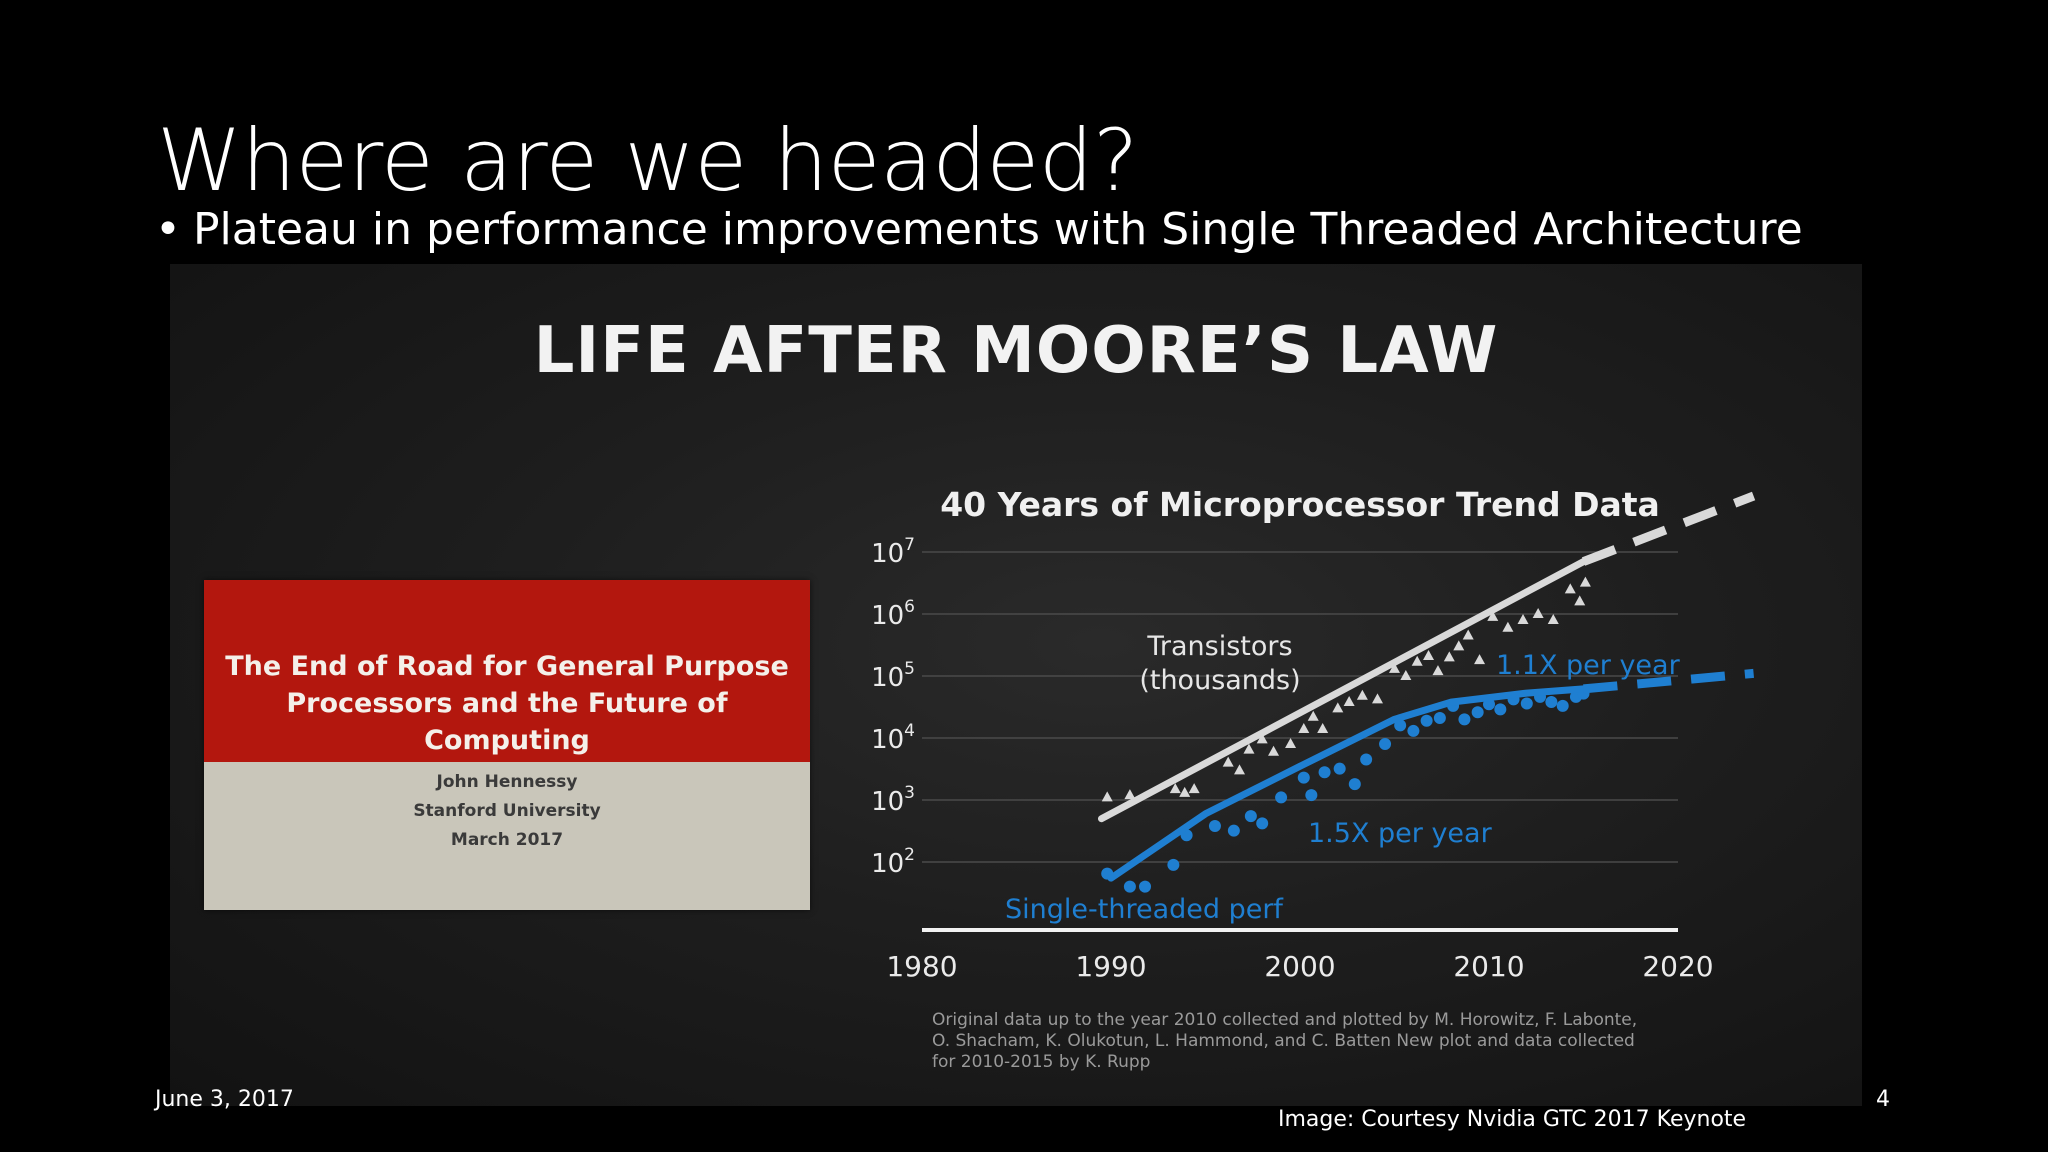 The width and height of the screenshot is (2048, 1152). Describe the element at coordinates (507, 782) in the screenshot. I see `book-author: John Hennessy` at that location.